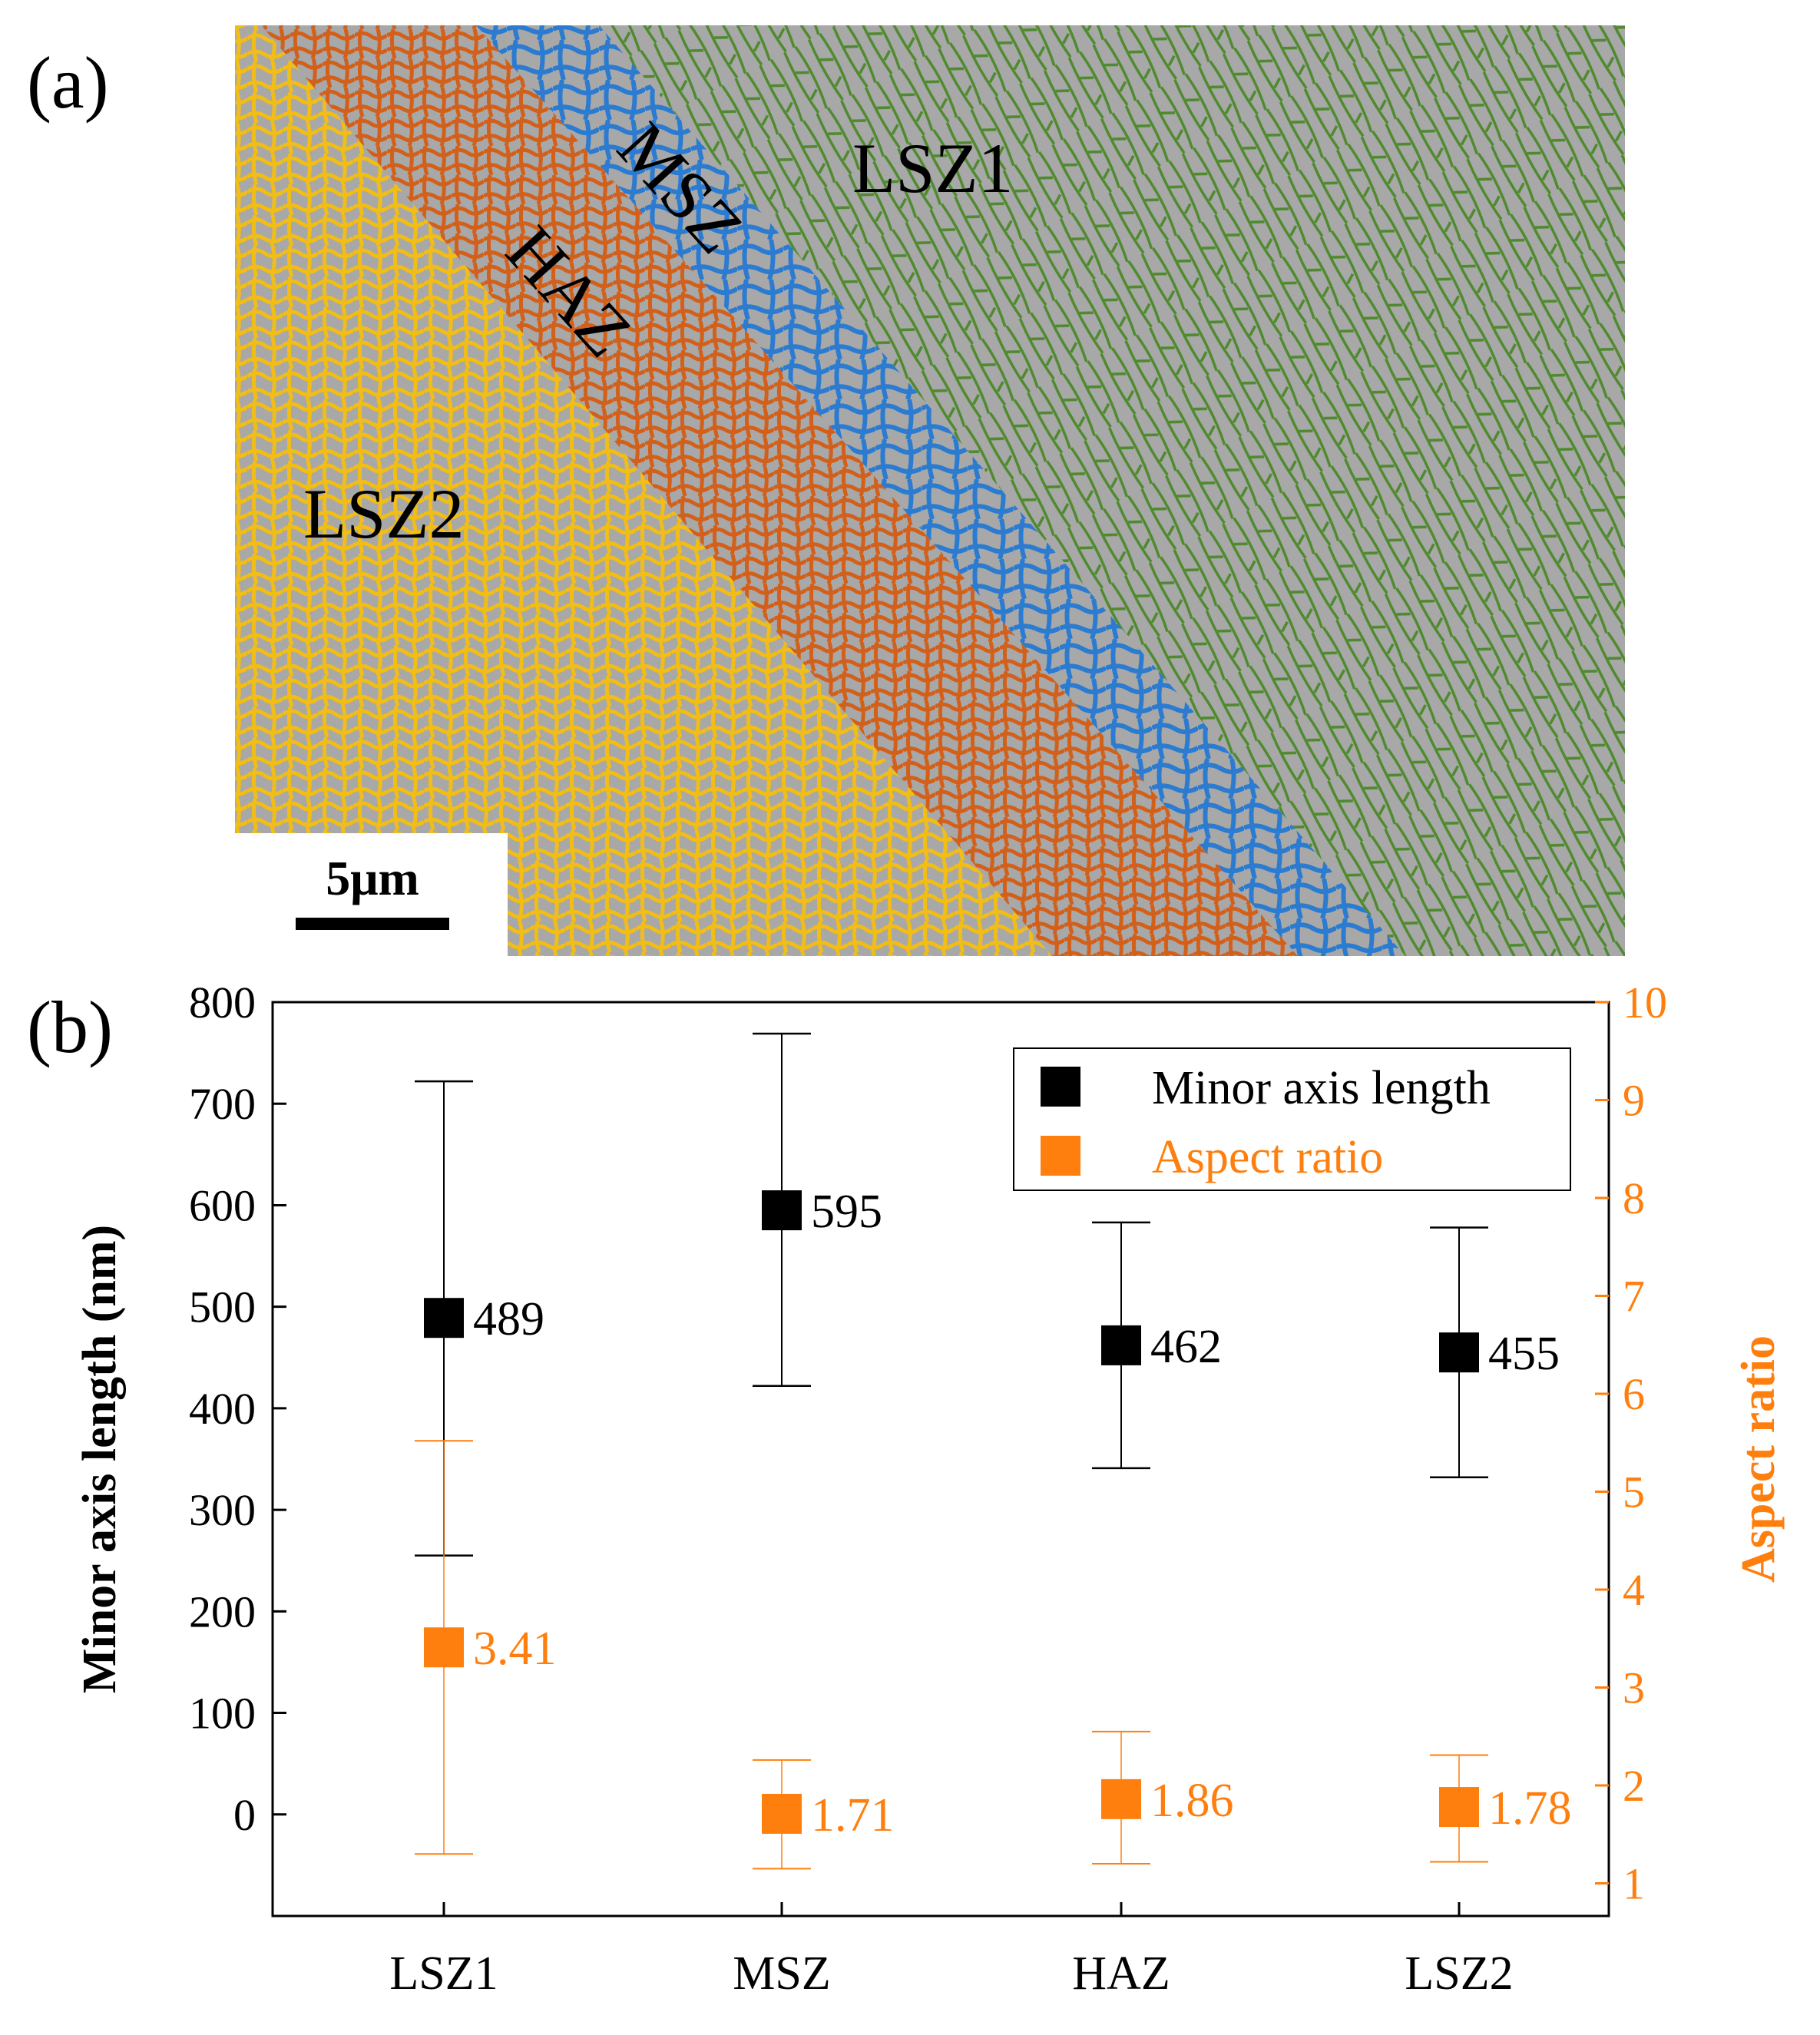  What do you see at coordinates (846, 1212) in the screenshot?
I see `data-label: 595` at bounding box center [846, 1212].